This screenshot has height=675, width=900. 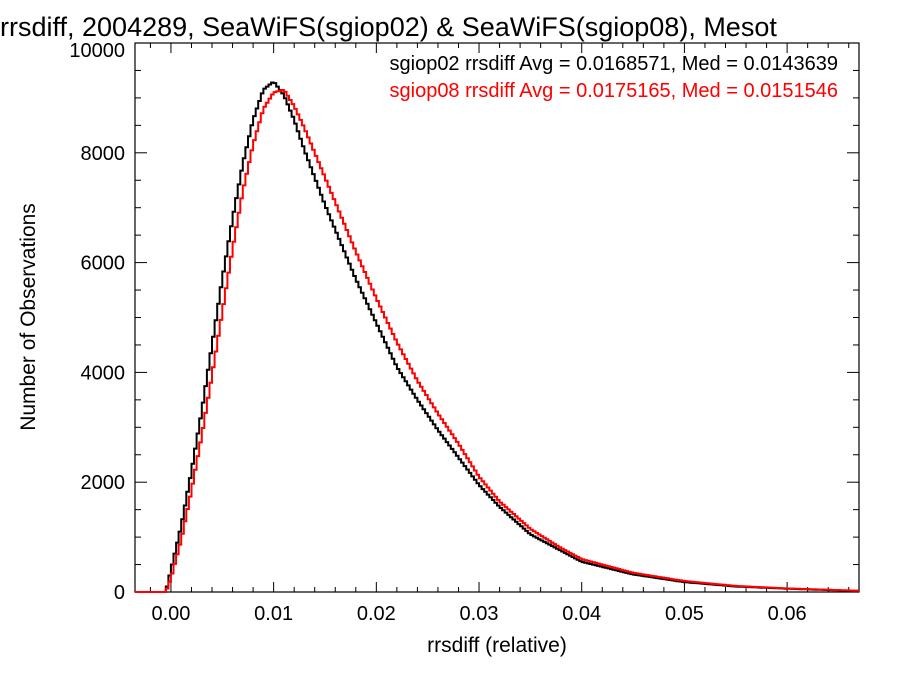 What do you see at coordinates (103, 373) in the screenshot?
I see `y-tick-label: 4000` at bounding box center [103, 373].